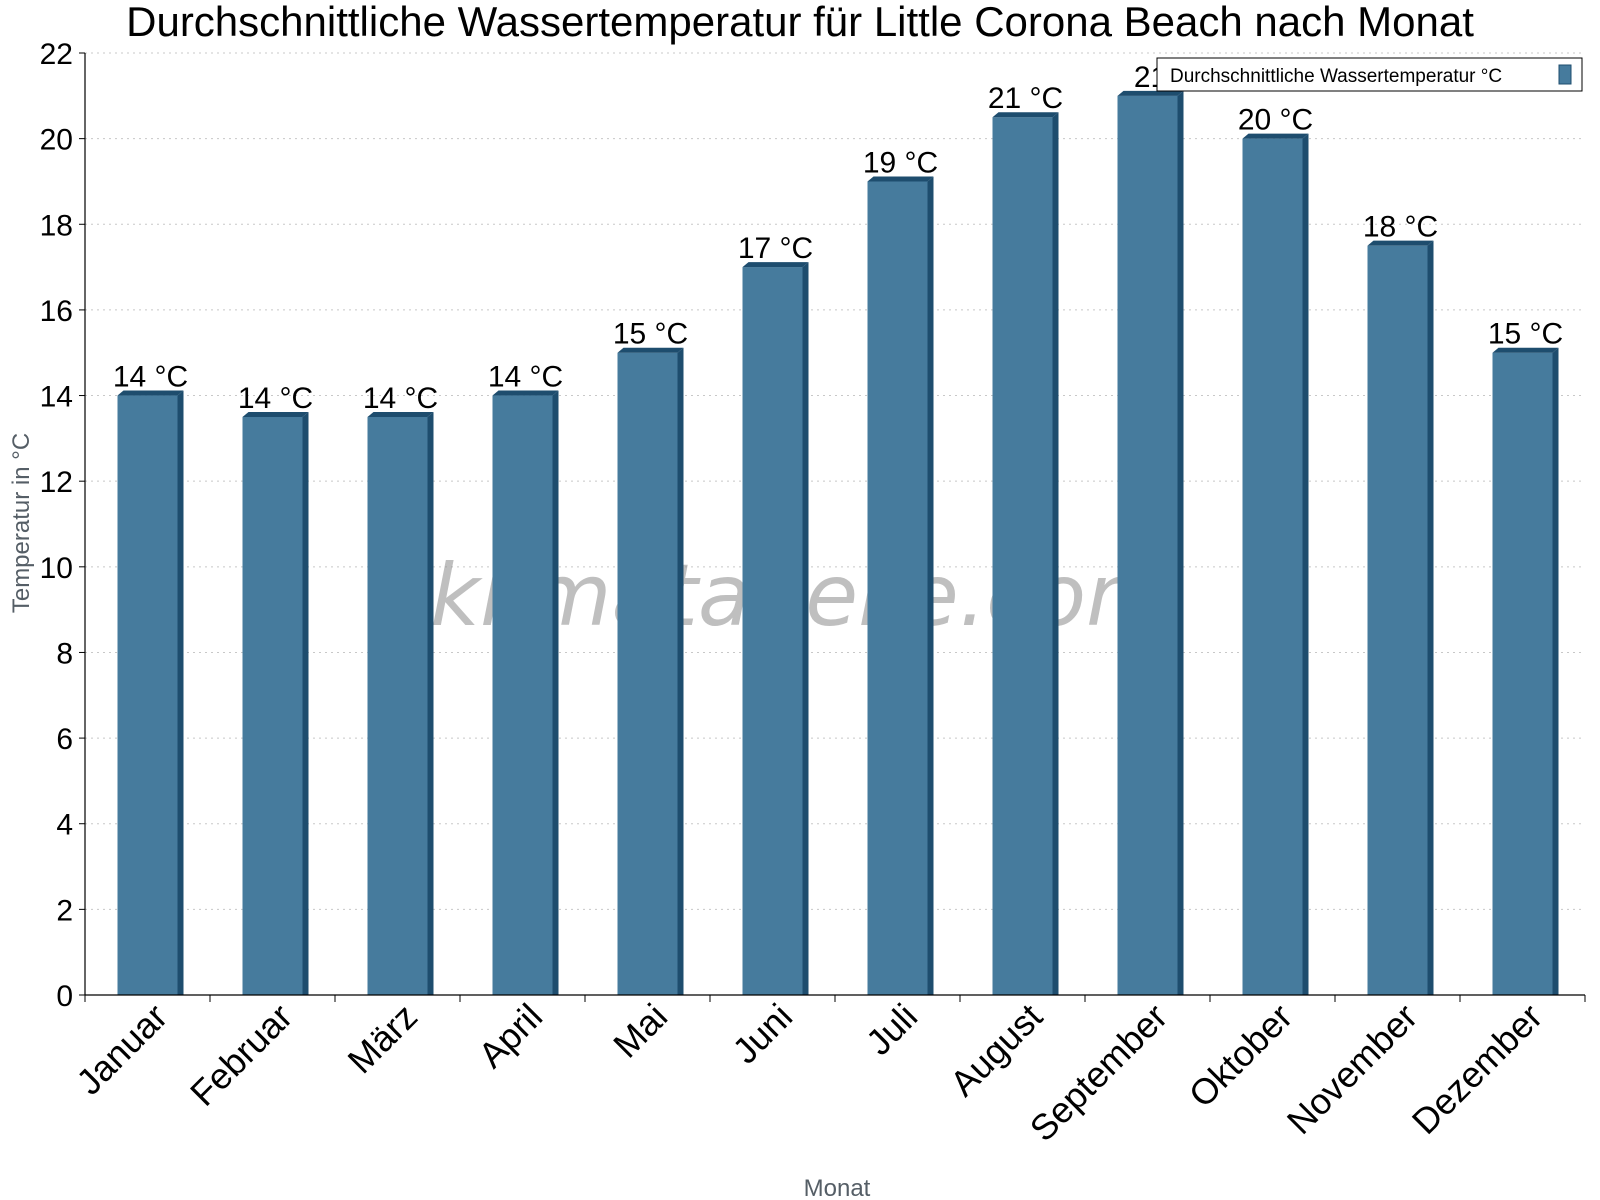 This screenshot has width=1600, height=1200. I want to click on x-axis-label: Monat, so click(837, 1187).